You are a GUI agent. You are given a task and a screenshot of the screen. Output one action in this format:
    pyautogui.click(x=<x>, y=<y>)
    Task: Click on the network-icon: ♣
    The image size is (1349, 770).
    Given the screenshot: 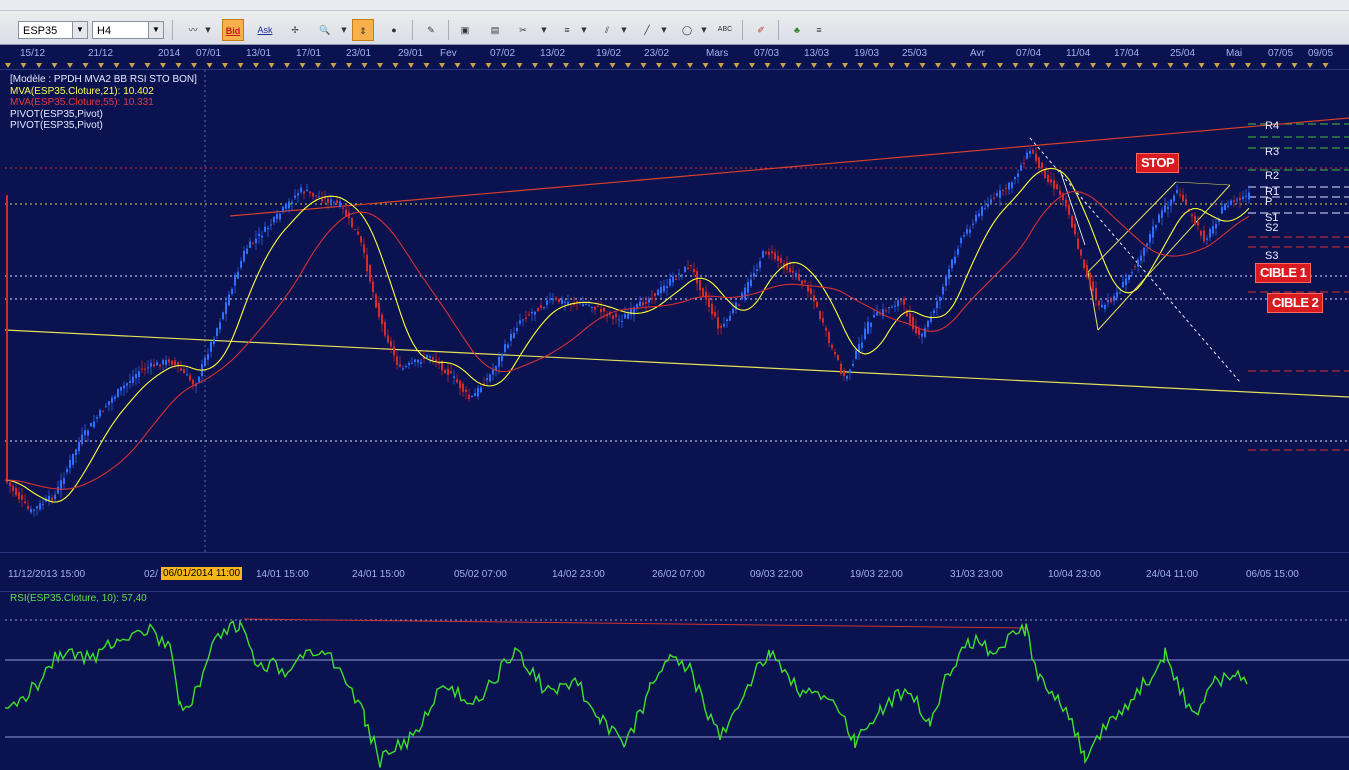 What is the action you would take?
    pyautogui.click(x=797, y=30)
    